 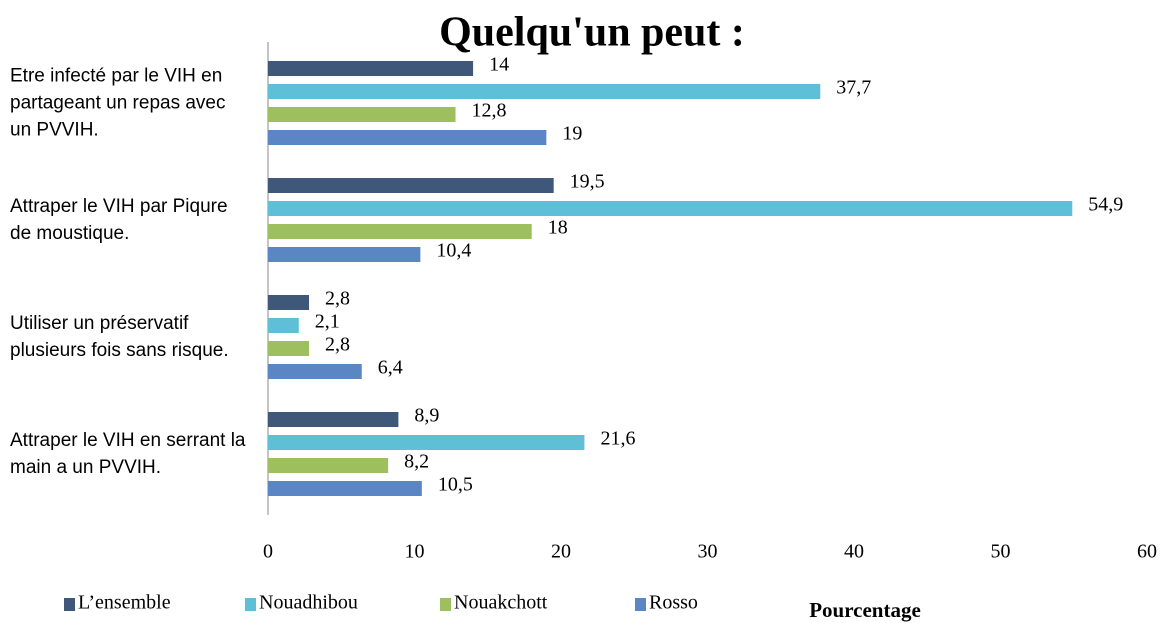 What do you see at coordinates (1105, 205) in the screenshot?
I see `data-label: 54,9` at bounding box center [1105, 205].